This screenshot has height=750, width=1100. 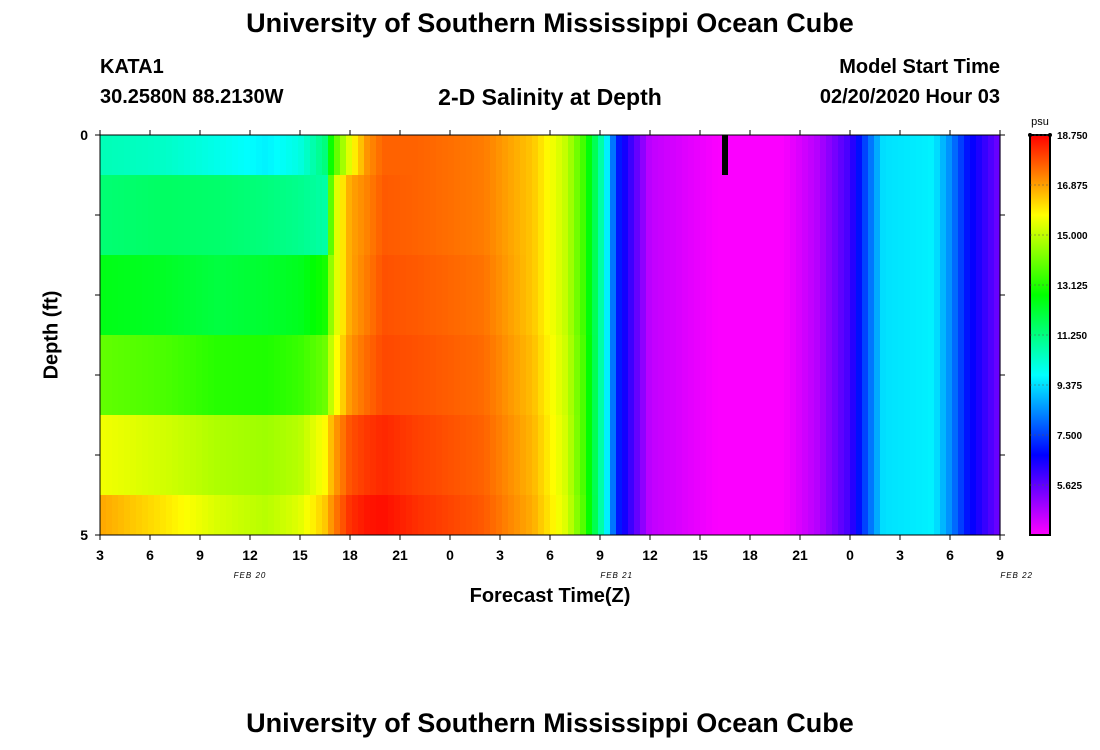 I want to click on x-axis-title: Forecast Time(Z), so click(x=550, y=596).